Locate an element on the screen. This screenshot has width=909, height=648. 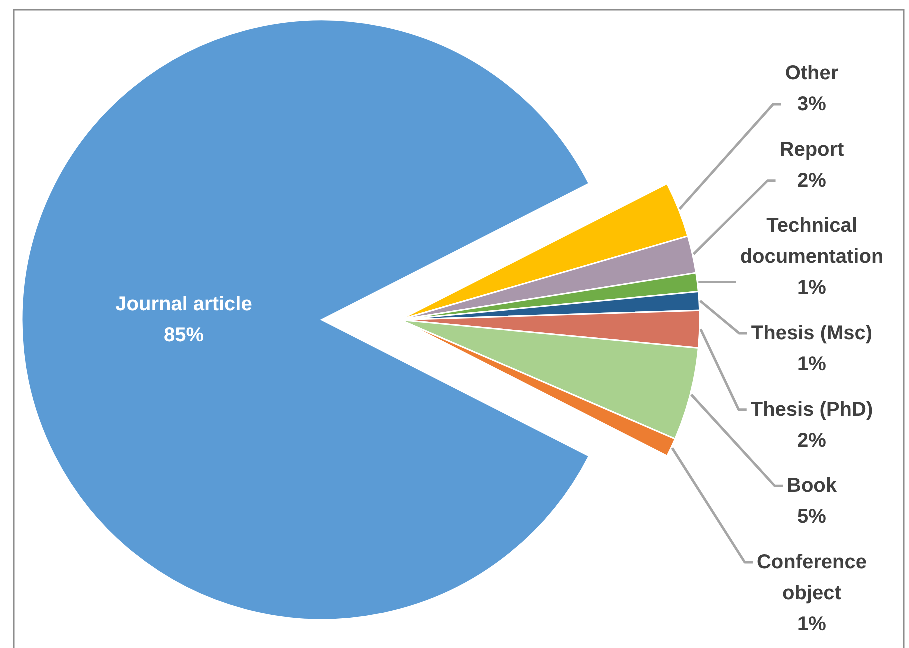
data-label: 3% is located at coordinates (812, 105).